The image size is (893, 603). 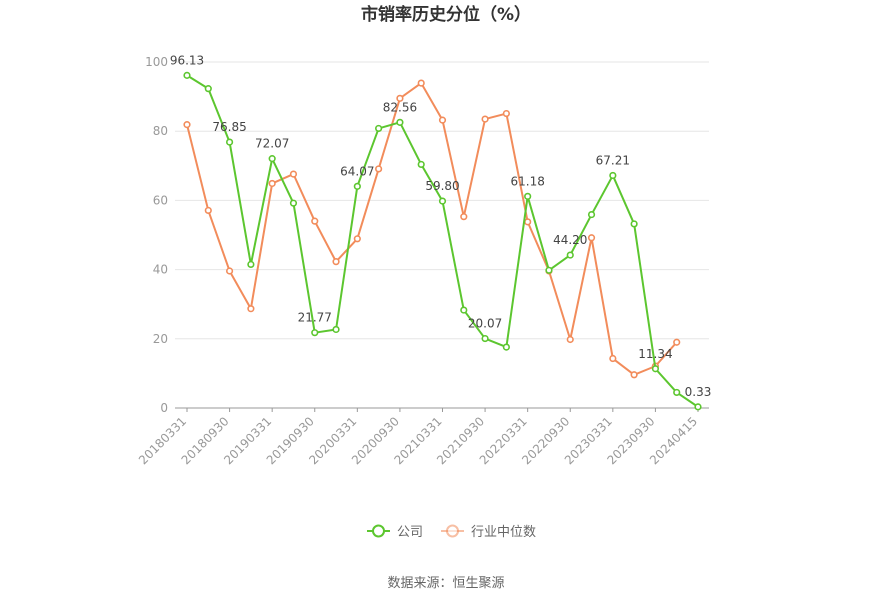 What do you see at coordinates (445, 583) in the screenshot?
I see `source-text: 数据来源：恒生聚源` at bounding box center [445, 583].